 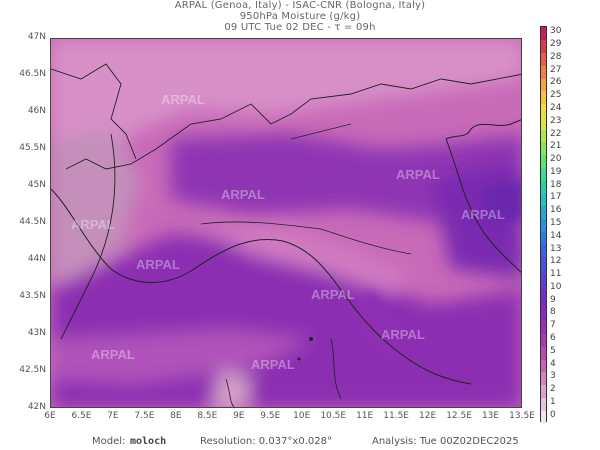 I want to click on colorbar-tick-label: 22, so click(x=556, y=133).